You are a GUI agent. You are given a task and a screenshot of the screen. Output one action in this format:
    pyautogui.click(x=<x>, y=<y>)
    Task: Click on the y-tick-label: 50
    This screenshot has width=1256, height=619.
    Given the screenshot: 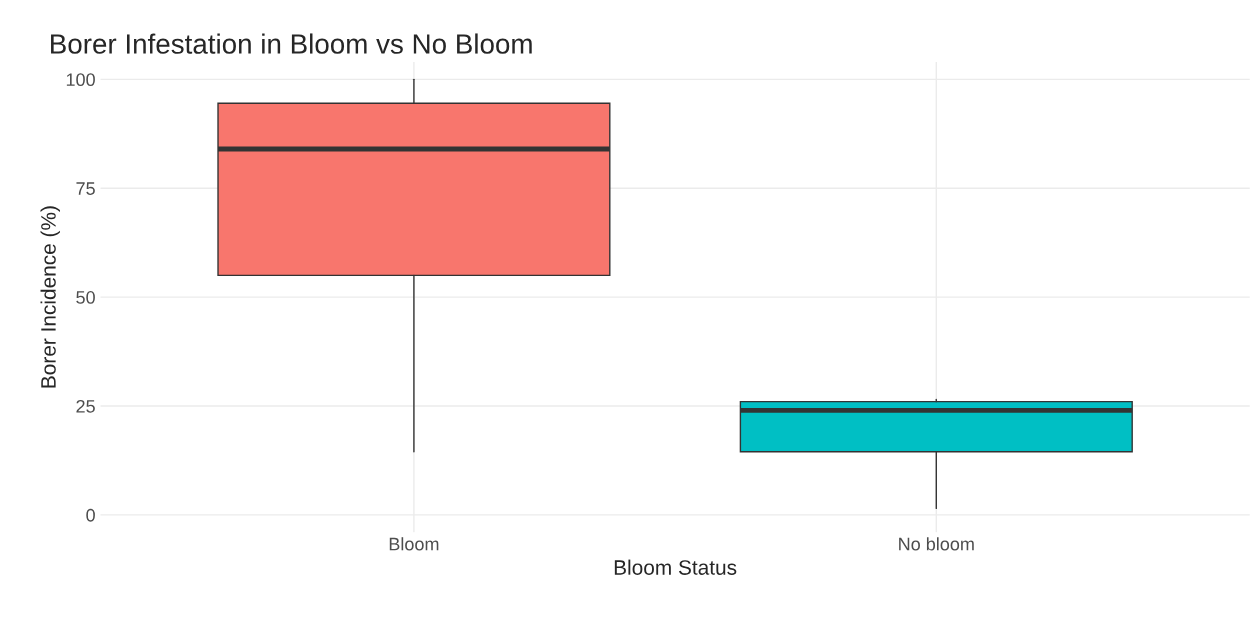 What is the action you would take?
    pyautogui.click(x=85, y=297)
    